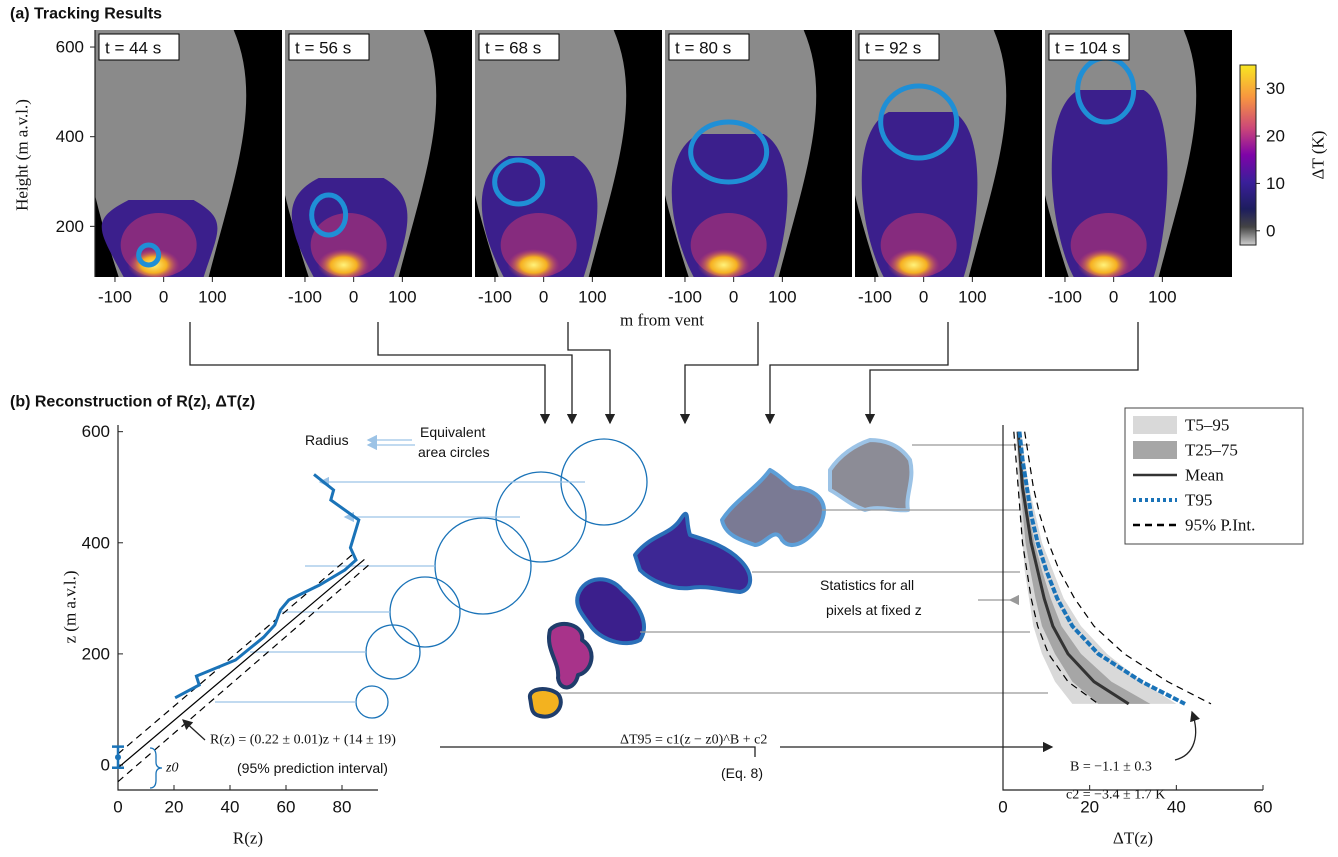  What do you see at coordinates (1248, 155) in the screenshot?
I see `colorbar` at bounding box center [1248, 155].